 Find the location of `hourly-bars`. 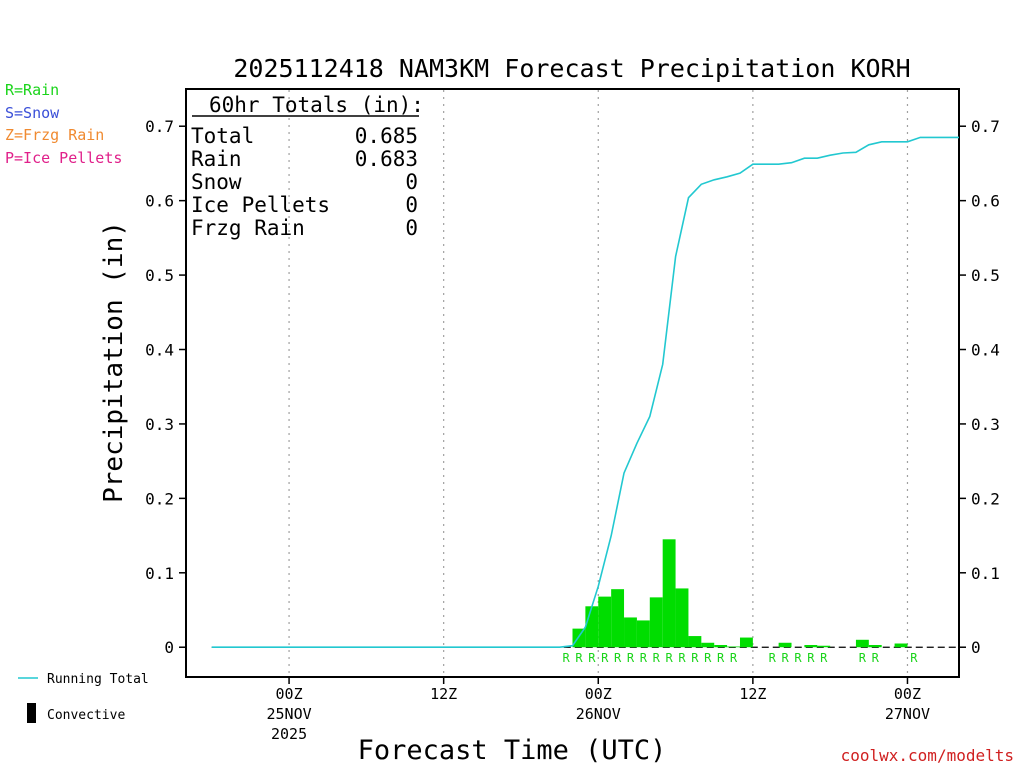

hourly-bars is located at coordinates (740, 593).